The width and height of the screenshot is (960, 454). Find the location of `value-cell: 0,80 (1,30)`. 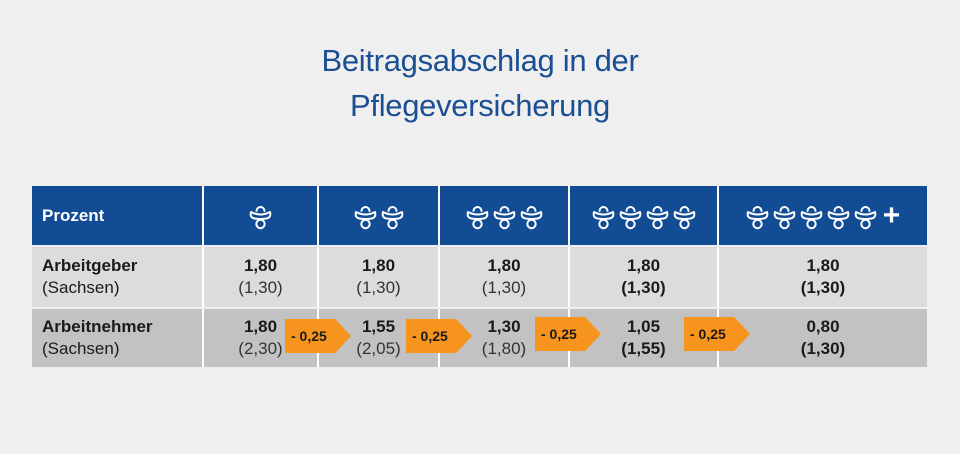

value-cell: 0,80 (1,30) is located at coordinates (822, 338).